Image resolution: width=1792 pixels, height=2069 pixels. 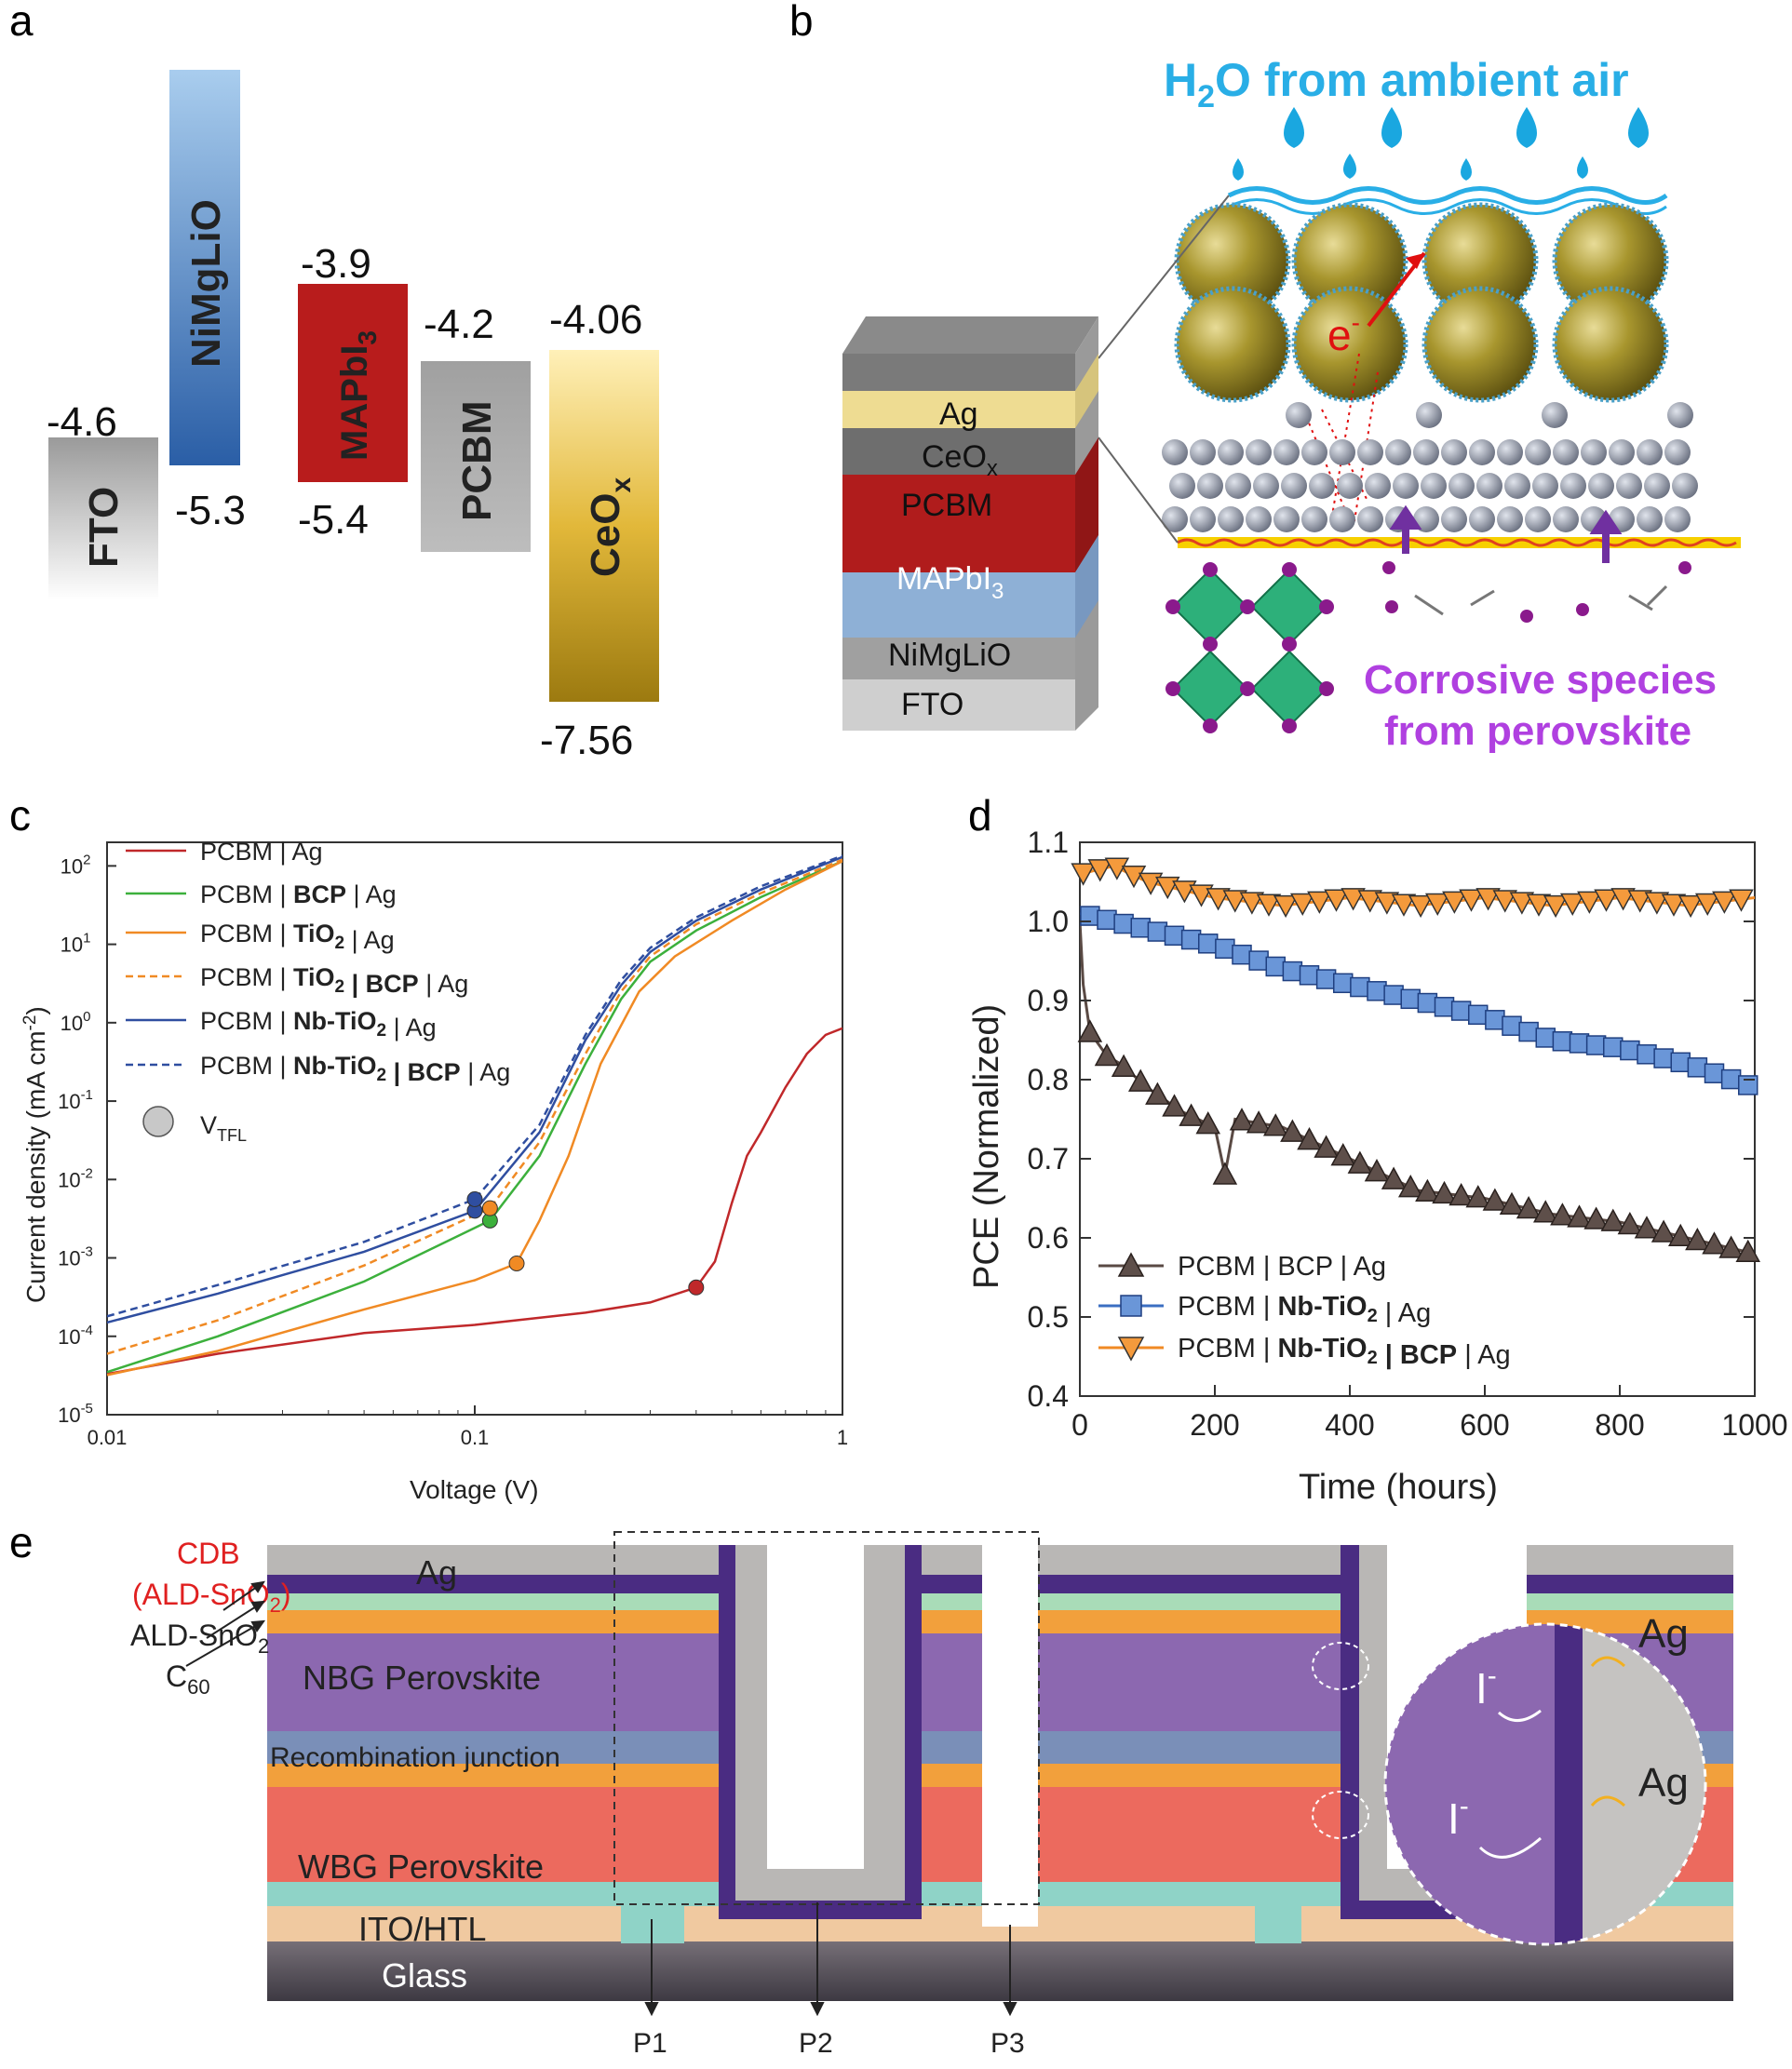 What do you see at coordinates (21, 22) in the screenshot?
I see `panel-letter-a: a` at bounding box center [21, 22].